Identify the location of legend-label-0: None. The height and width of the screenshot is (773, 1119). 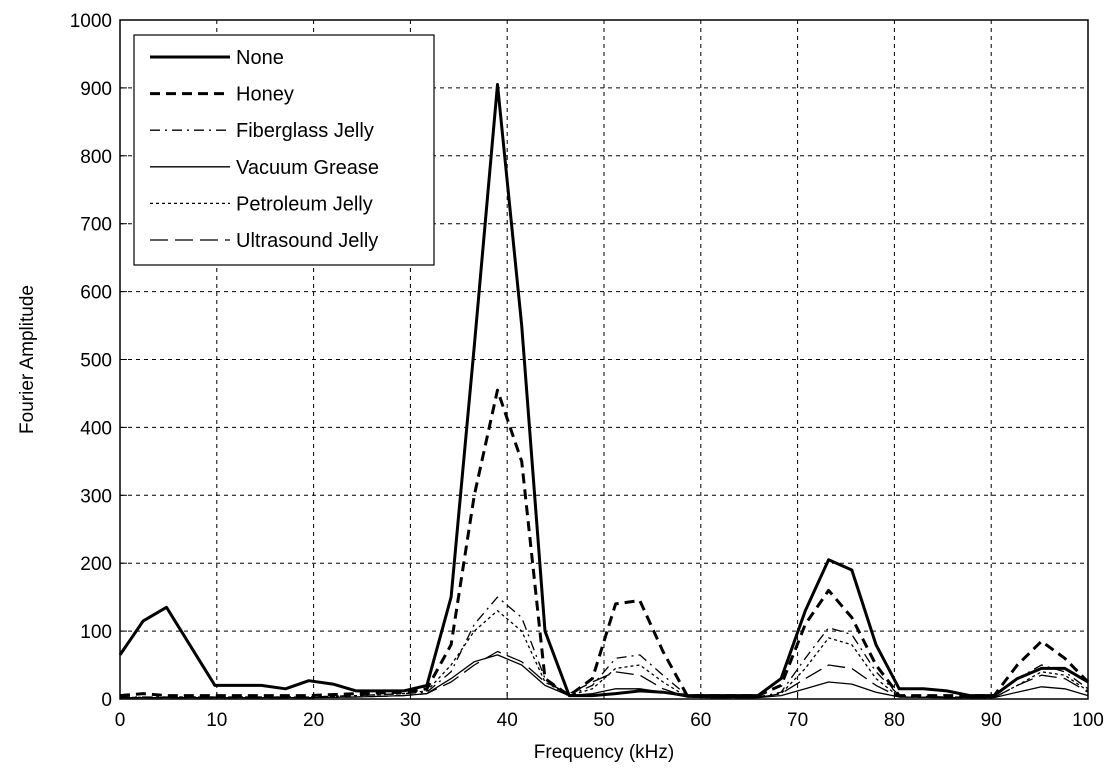
(260, 58).